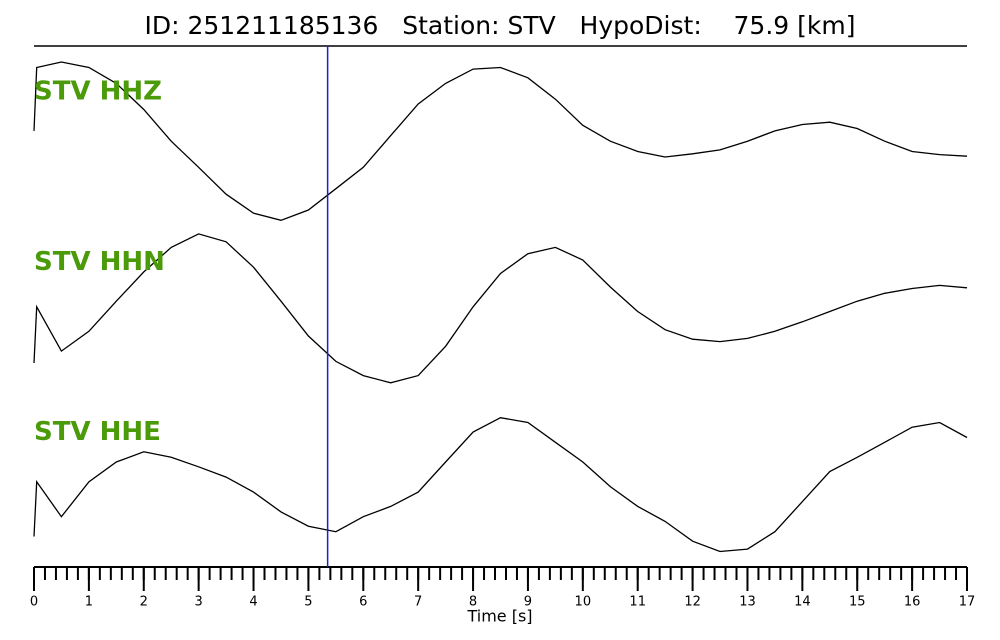 The width and height of the screenshot is (1000, 640). Describe the element at coordinates (967, 602) in the screenshot. I see `x-tick-label: 17` at that location.